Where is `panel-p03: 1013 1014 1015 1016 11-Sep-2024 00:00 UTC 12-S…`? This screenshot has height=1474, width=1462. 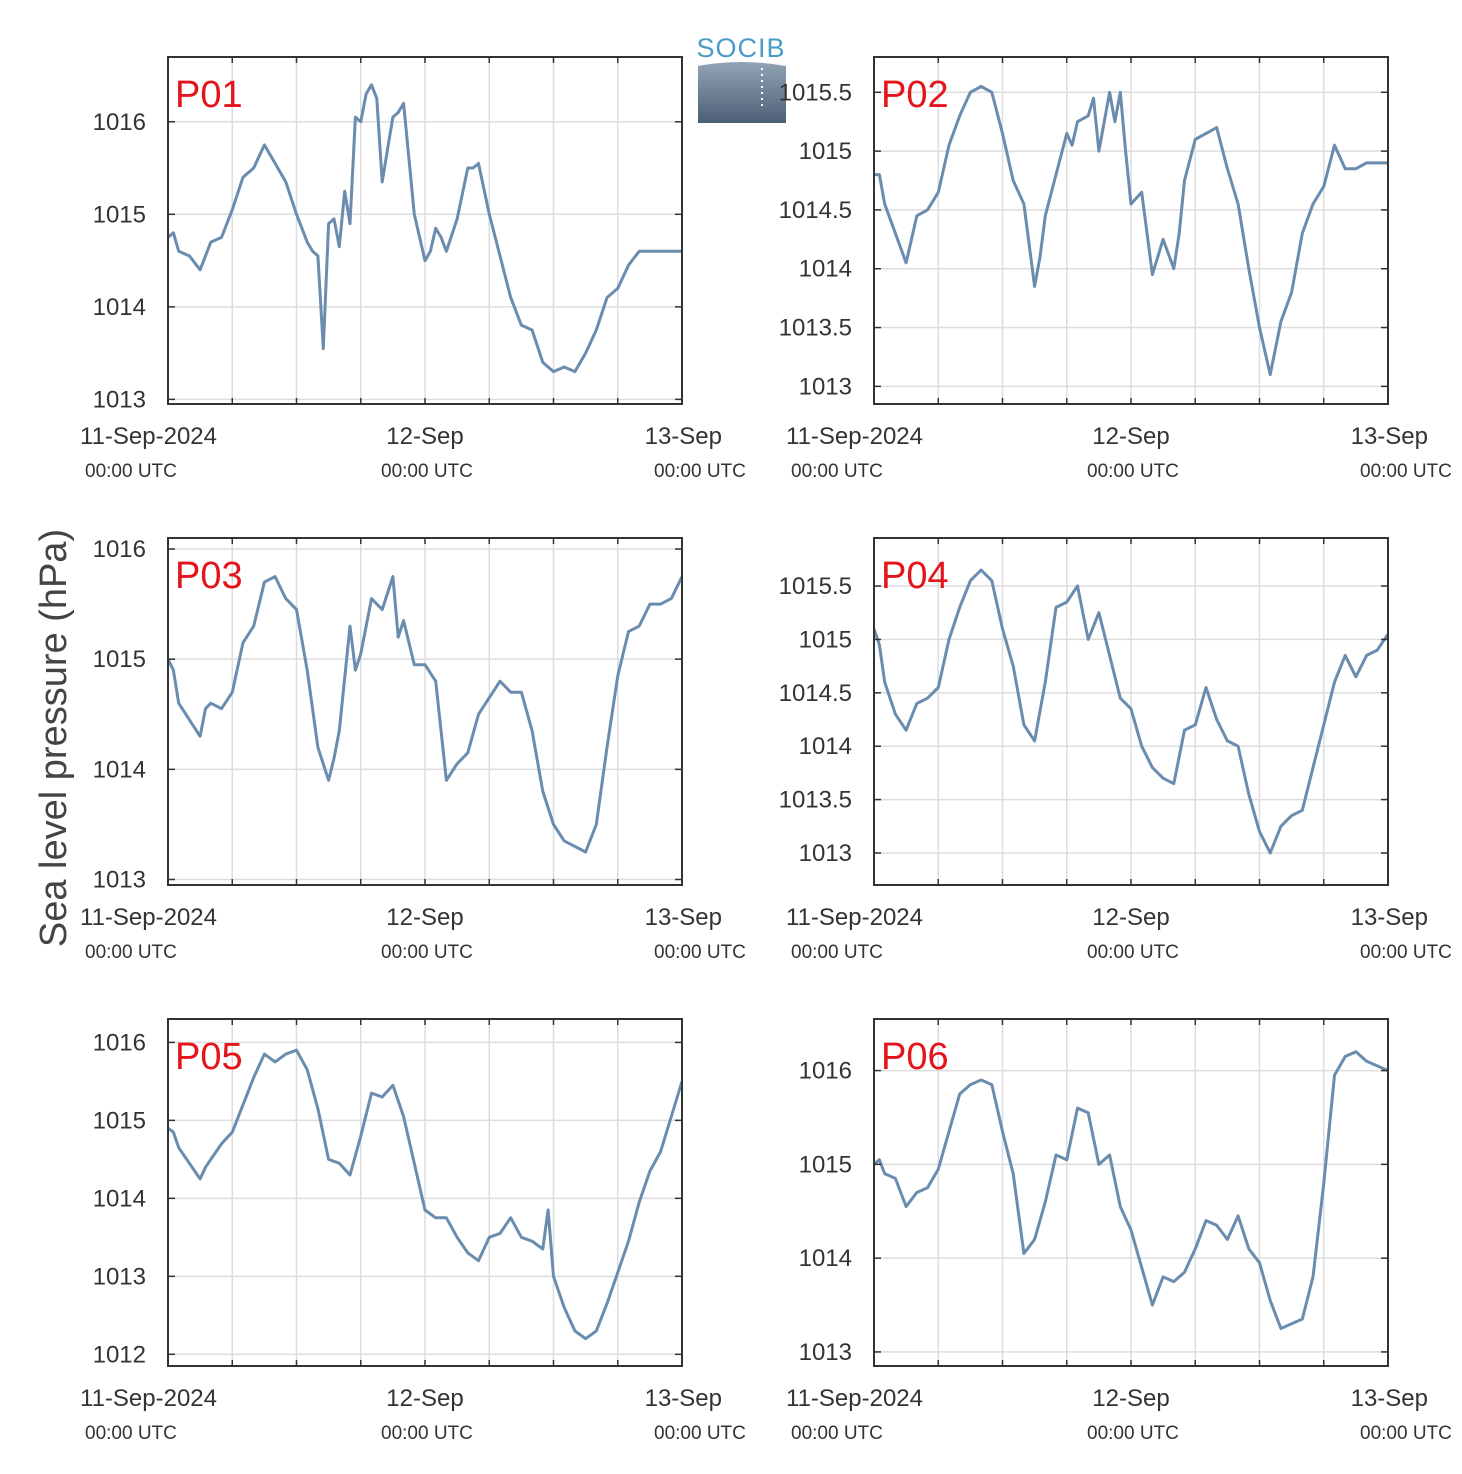 panel-p03: 1013 1014 1015 1016 11-Sep-2024 00:00 UTC 12-S… is located at coordinates (413, 749).